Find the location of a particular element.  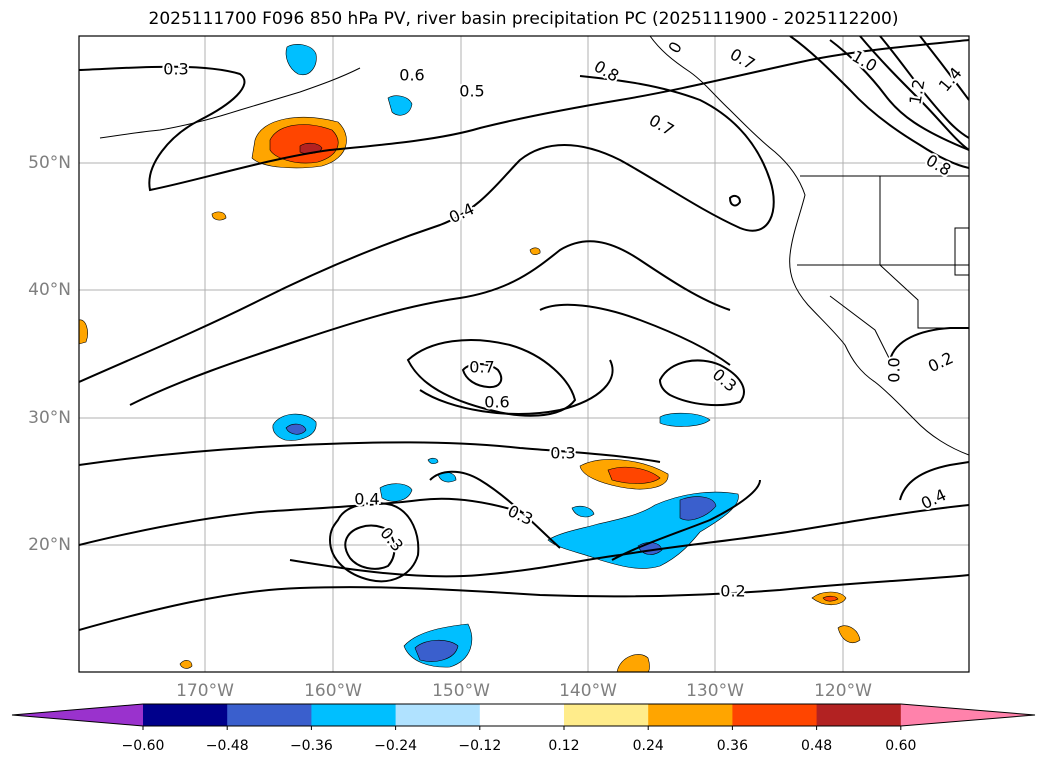

colorbar-tick-label: −0.36 is located at coordinates (311, 746).